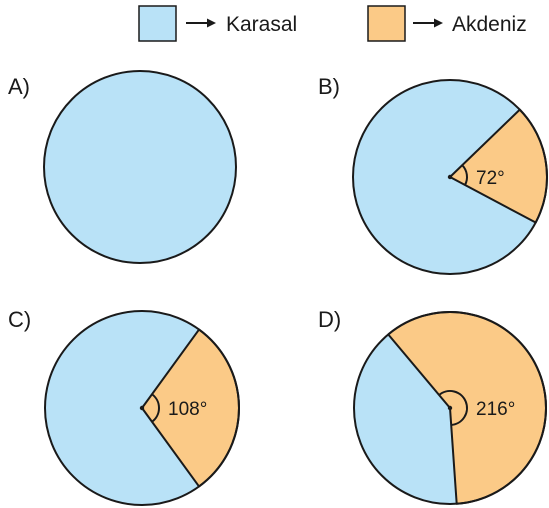 This screenshot has width=549, height=508. What do you see at coordinates (187, 409) in the screenshot?
I see `angle-label: 108°` at bounding box center [187, 409].